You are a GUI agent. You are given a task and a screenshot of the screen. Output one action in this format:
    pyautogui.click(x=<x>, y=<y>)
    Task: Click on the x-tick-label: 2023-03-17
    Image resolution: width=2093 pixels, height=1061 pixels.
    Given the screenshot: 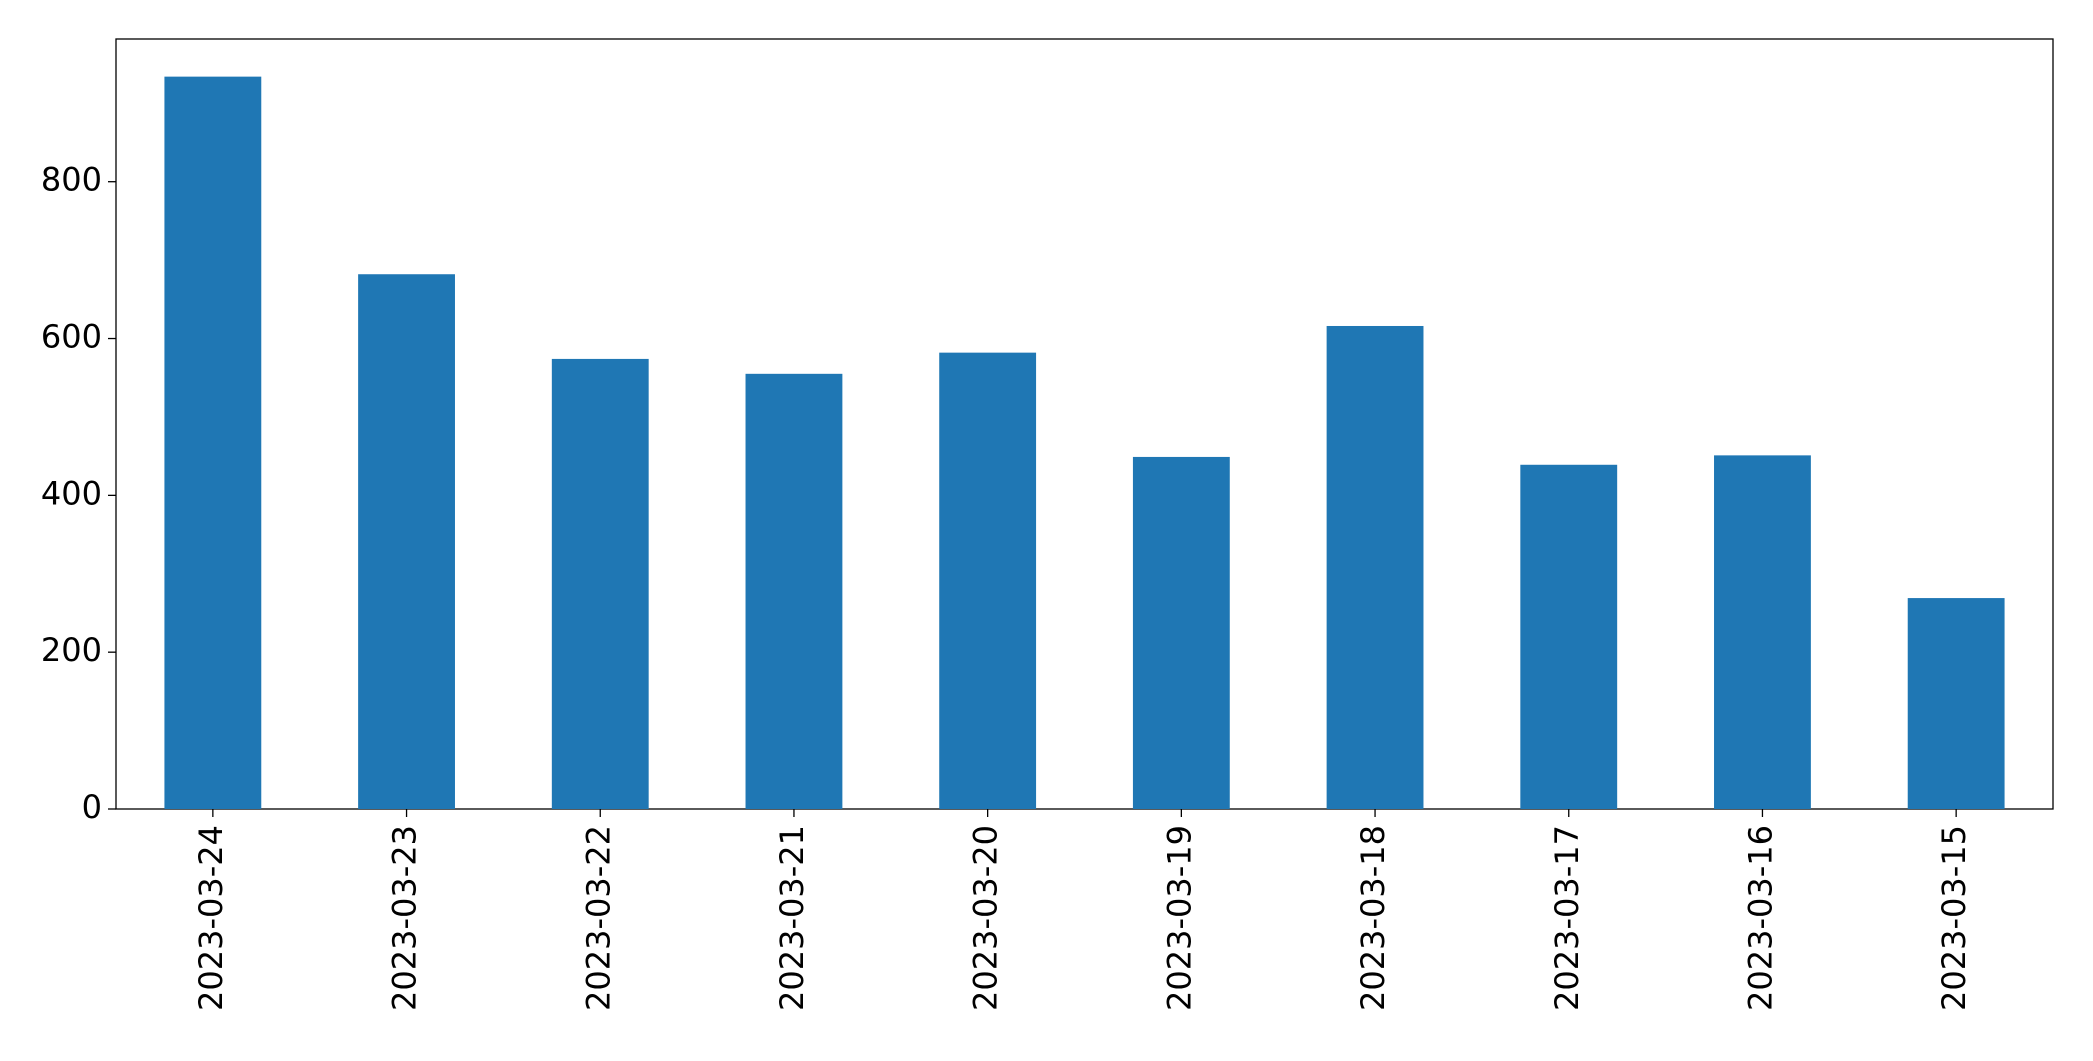 What is the action you would take?
    pyautogui.click(x=1567, y=918)
    